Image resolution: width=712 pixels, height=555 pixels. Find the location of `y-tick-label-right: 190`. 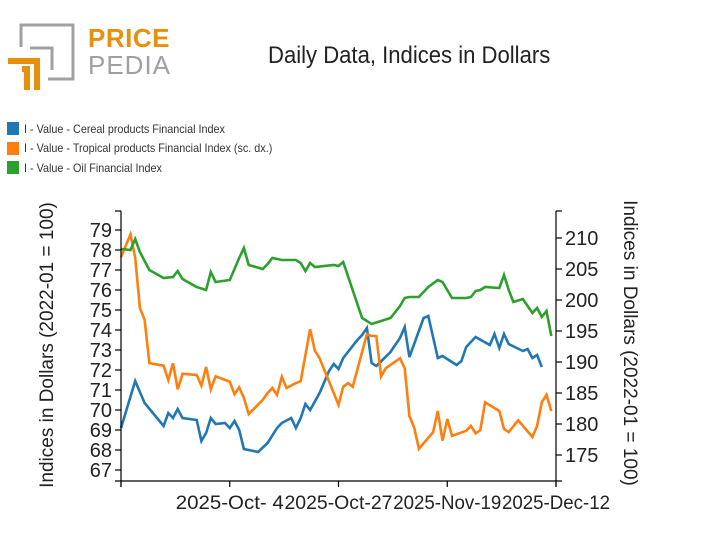

y-tick-label-right: 190 is located at coordinates (581, 363).